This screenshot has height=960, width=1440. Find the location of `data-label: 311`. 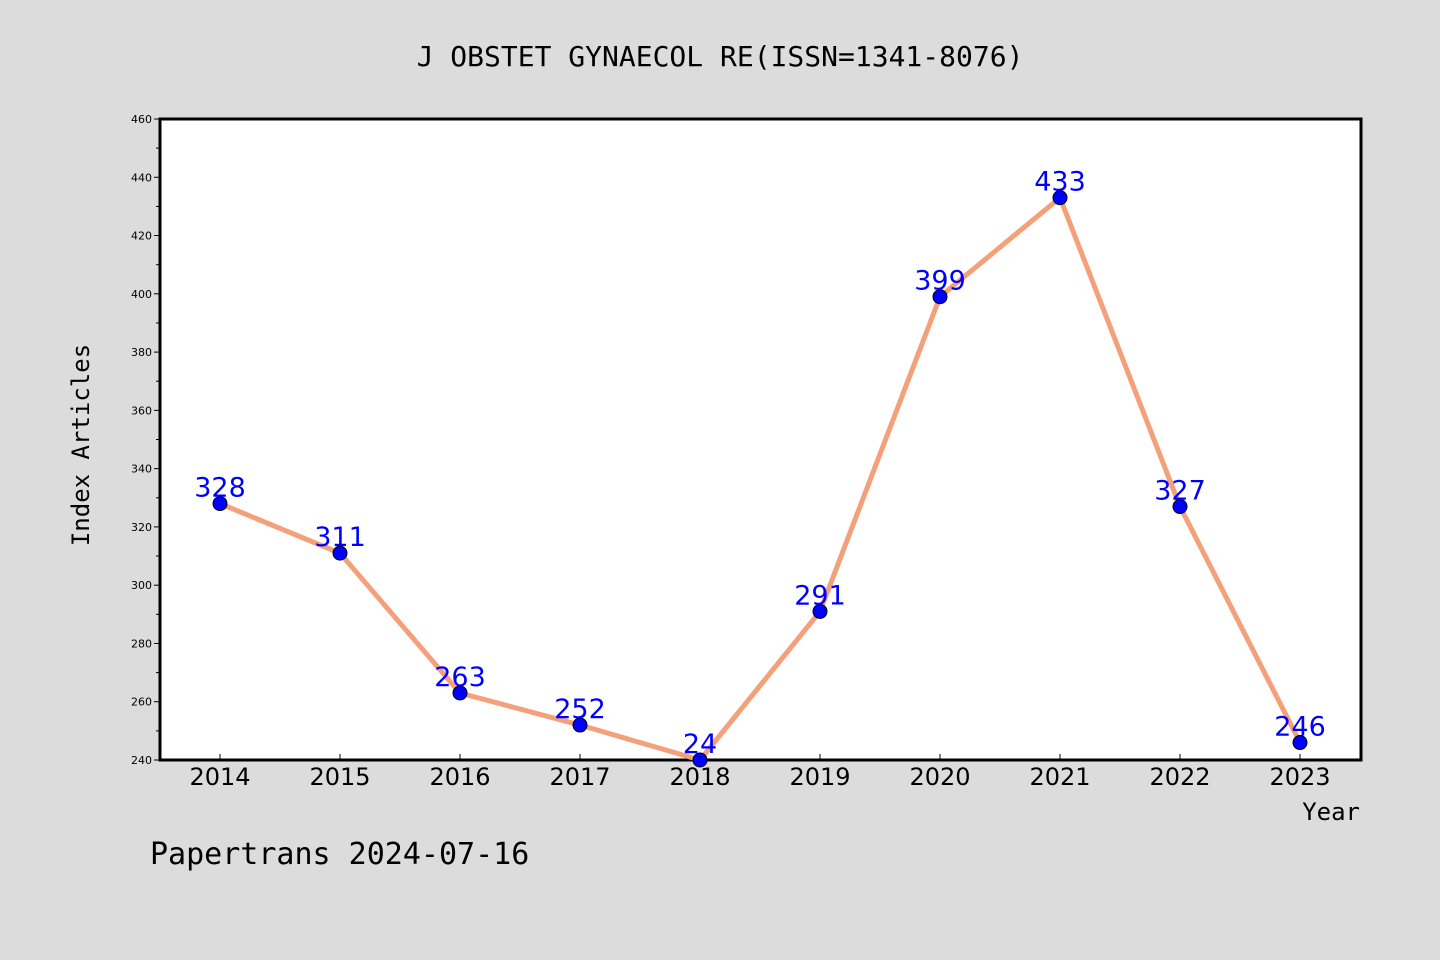

data-label: 311 is located at coordinates (340, 537).